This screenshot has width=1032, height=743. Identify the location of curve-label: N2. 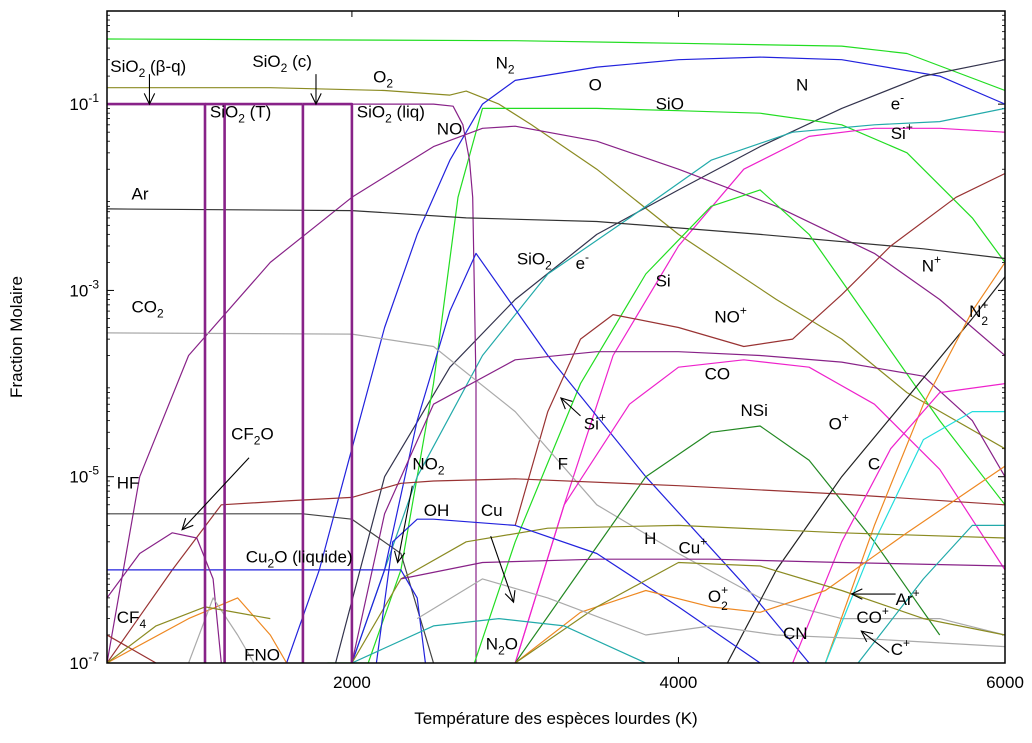
(505, 65).